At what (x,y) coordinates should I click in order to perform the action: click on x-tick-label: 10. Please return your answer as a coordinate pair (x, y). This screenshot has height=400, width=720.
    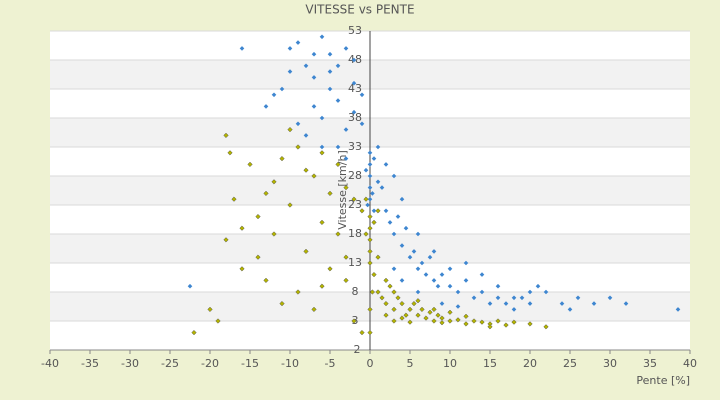
    Looking at the image, I should click on (450, 363).